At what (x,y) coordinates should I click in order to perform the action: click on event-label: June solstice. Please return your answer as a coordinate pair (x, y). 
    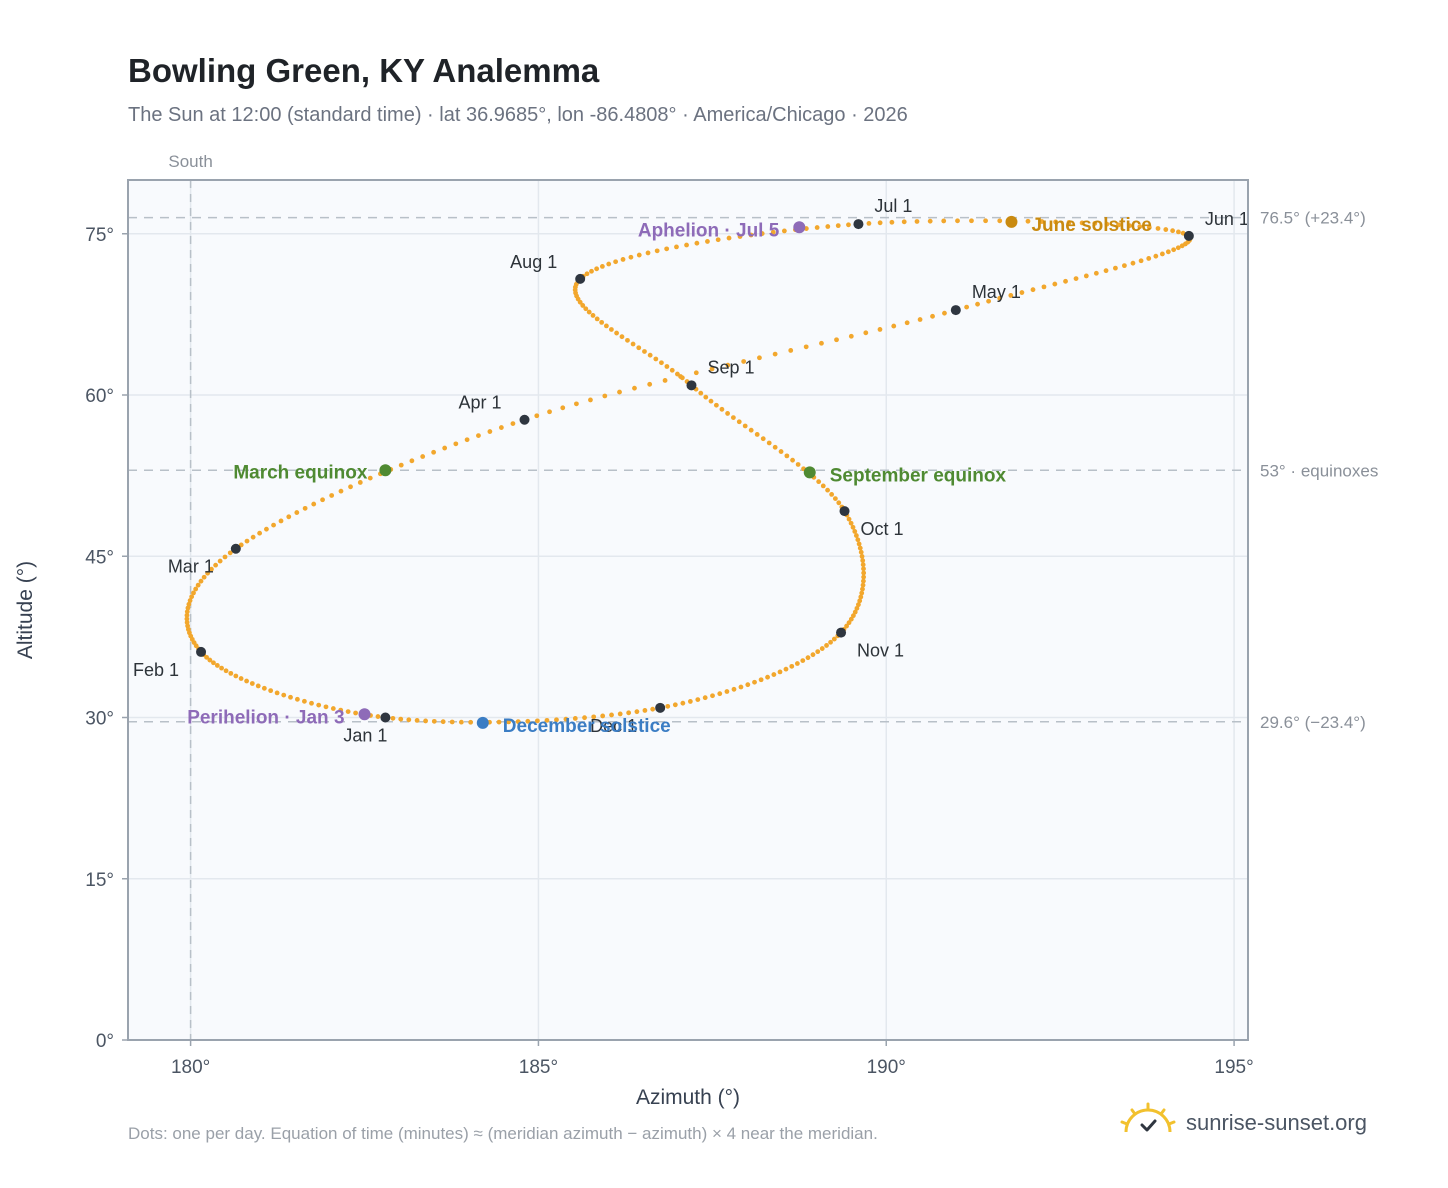
    Looking at the image, I should click on (1091, 225).